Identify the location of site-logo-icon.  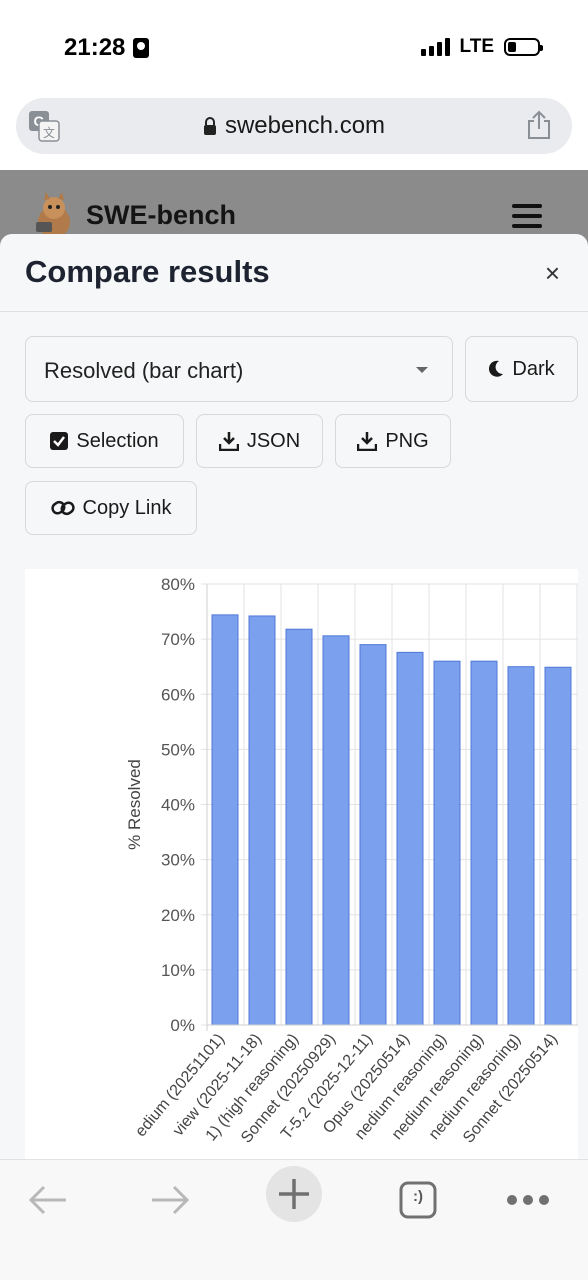
(53, 215).